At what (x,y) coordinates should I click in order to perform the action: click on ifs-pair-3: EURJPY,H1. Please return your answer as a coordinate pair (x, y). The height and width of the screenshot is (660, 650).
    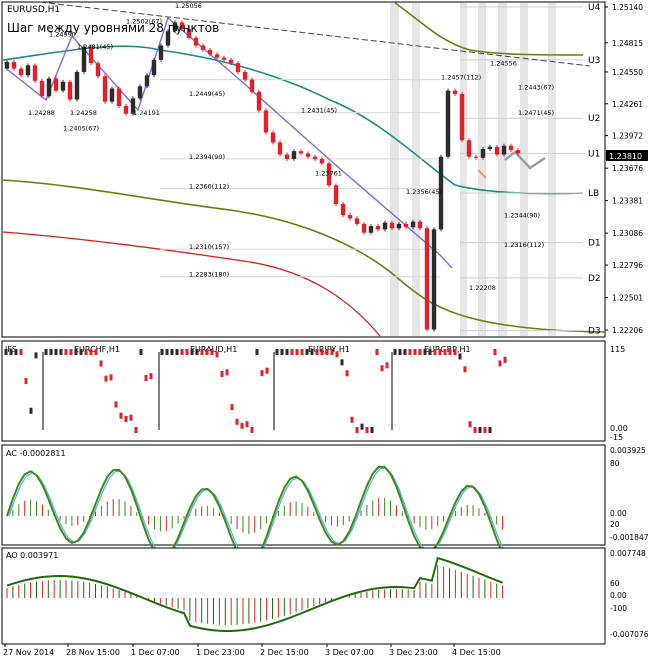
    Looking at the image, I should click on (329, 349).